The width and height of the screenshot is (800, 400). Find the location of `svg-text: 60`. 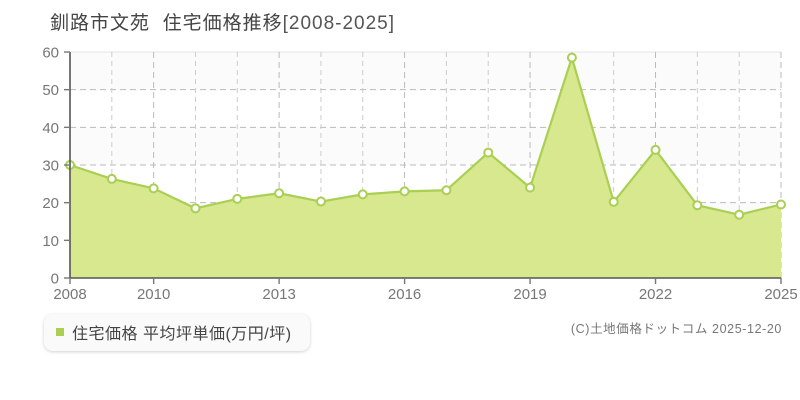

svg-text: 60 is located at coordinates (50, 53).